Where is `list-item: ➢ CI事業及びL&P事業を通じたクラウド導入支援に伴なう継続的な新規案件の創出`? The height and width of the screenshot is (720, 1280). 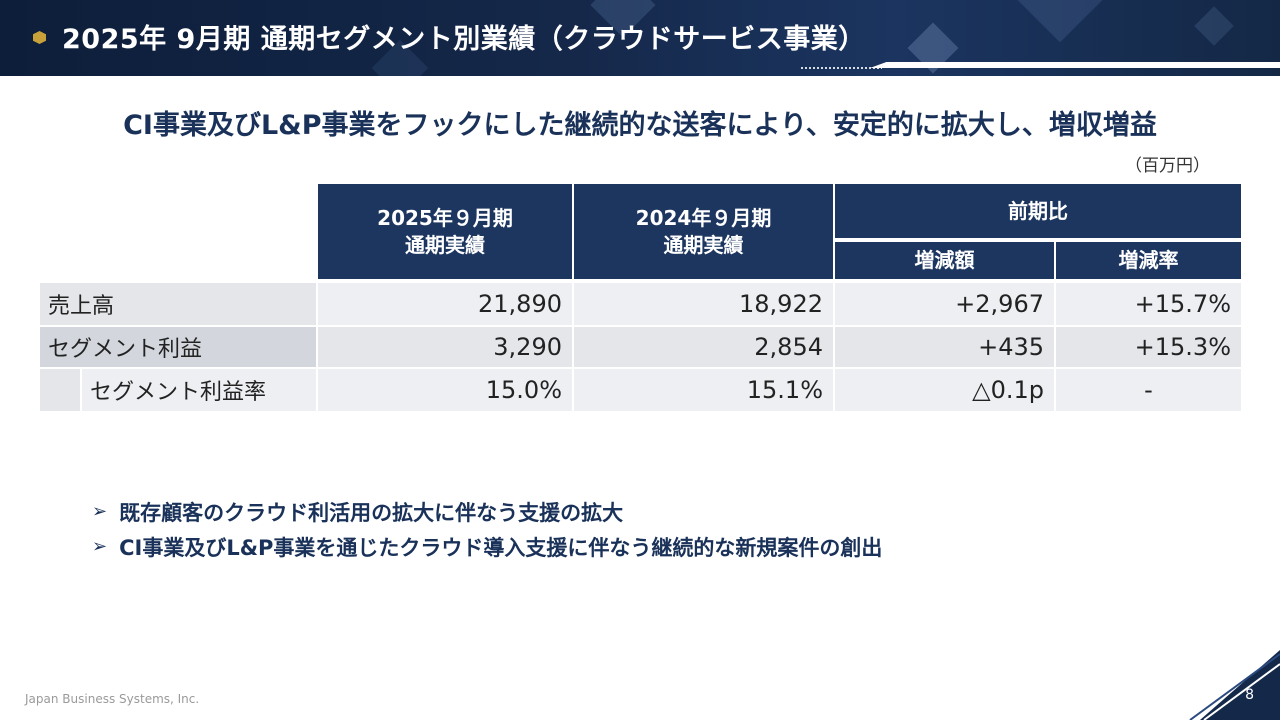 list-item: ➢ CI事業及びL&P事業を通じたクラウド導入支援に伴なう継続的な新規案件の創出 is located at coordinates (487, 546).